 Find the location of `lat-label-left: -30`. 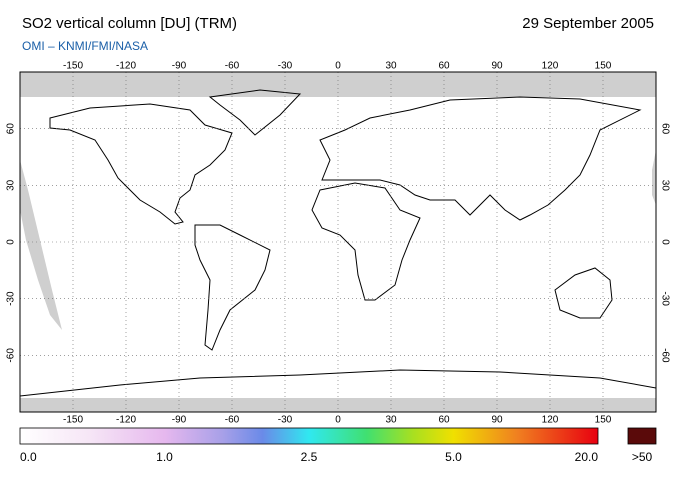

lat-label-left: -30 is located at coordinates (11, 298).